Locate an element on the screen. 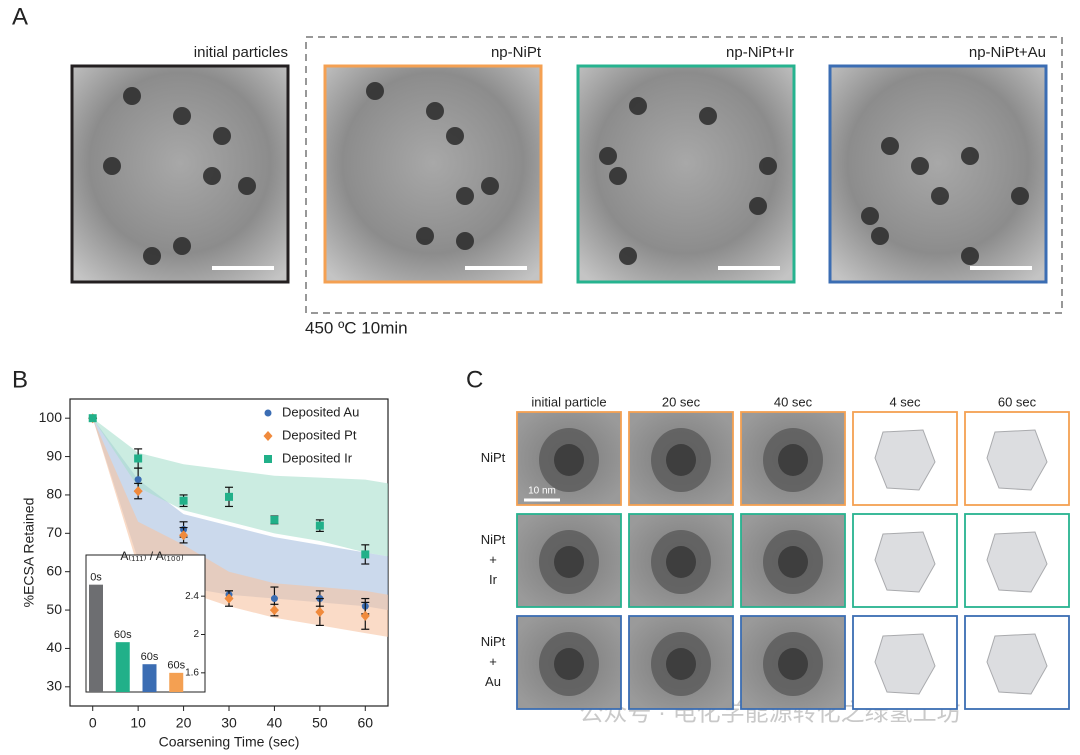 Image resolution: width=1080 pixels, height=755 pixels. image-label: np-NiPt+Au is located at coordinates (1007, 52).